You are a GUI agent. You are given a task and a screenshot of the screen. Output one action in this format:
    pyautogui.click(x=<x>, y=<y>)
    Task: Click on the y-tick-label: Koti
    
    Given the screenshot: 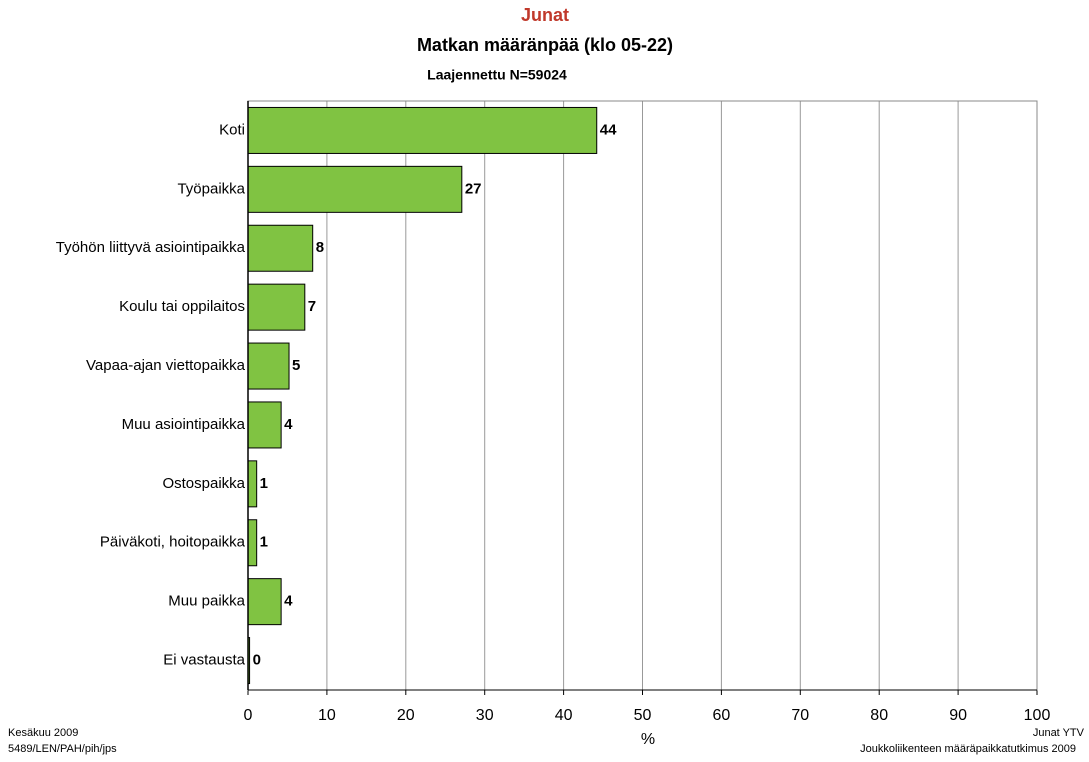 What is the action you would take?
    pyautogui.click(x=232, y=129)
    